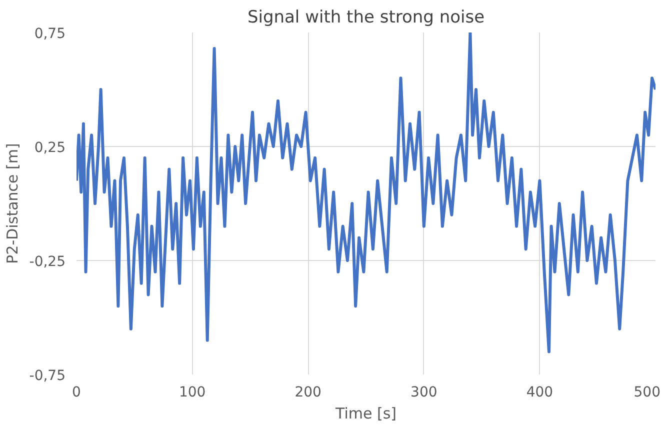 The width and height of the screenshot is (669, 432). I want to click on y-tick-label: 0,25, so click(50, 148).